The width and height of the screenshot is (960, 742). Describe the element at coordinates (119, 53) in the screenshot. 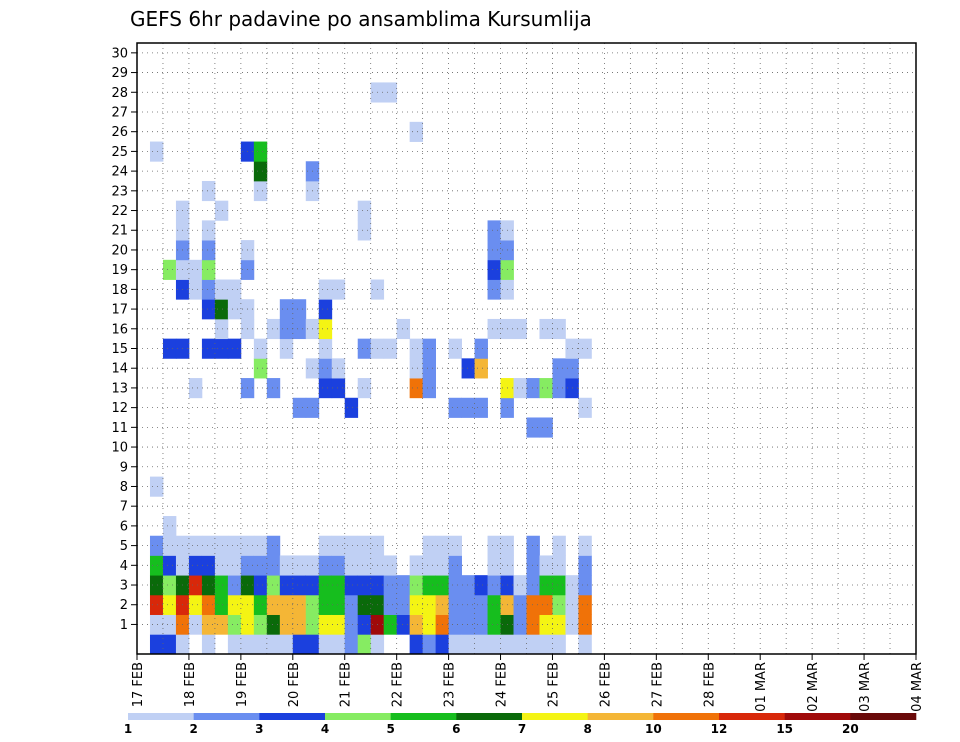

I see `y-tick-label: 30` at that location.